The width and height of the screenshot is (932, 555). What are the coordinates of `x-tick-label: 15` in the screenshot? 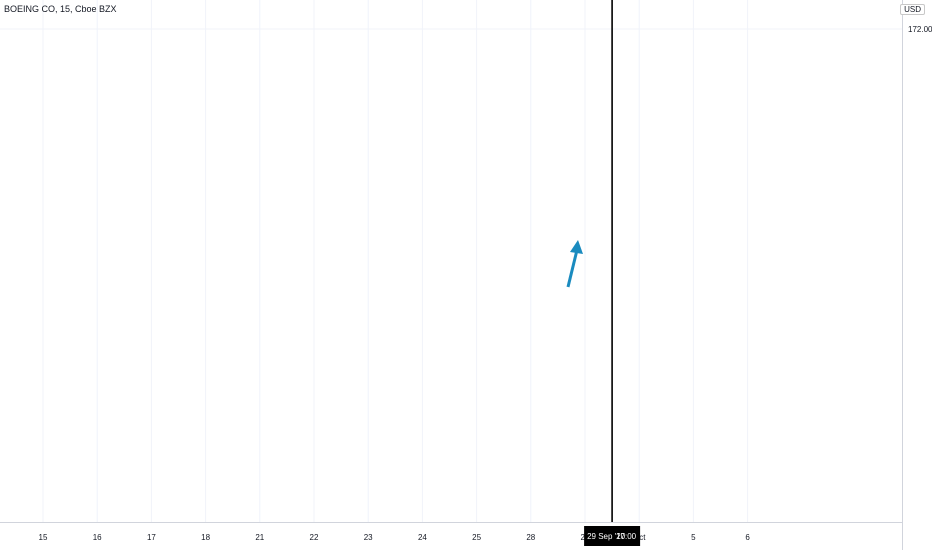 It's located at (43, 537).